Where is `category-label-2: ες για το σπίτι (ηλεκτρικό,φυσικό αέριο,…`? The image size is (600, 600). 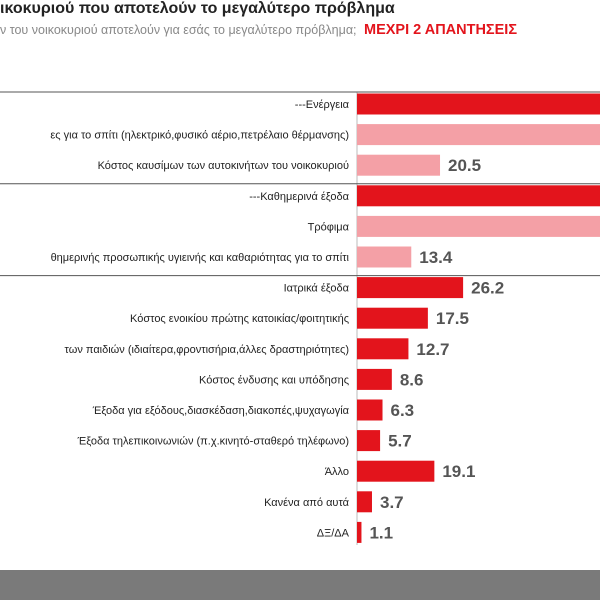 category-label-2: ες για το σπίτι (ηλεκτρικό,φυσικό αέριο,… is located at coordinates (199, 136).